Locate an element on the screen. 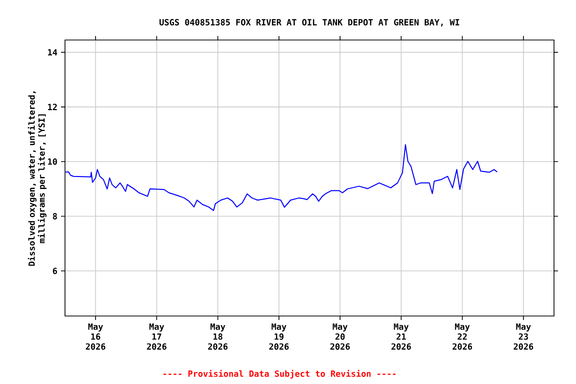 This screenshot has width=576, height=384. x-tick-label: May 18 2026 is located at coordinates (218, 337).